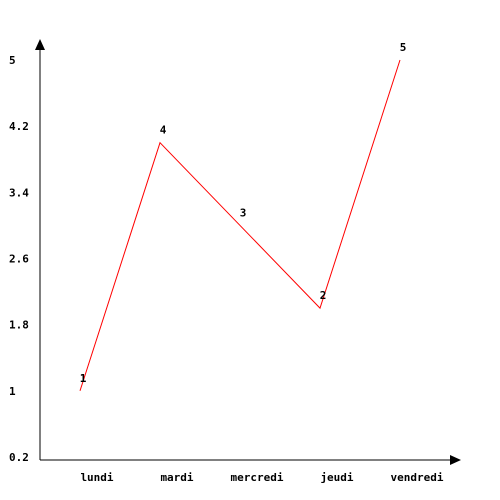 Image resolution: width=500 pixels, height=500 pixels. I want to click on x-tick-label: mardi, so click(176, 477).